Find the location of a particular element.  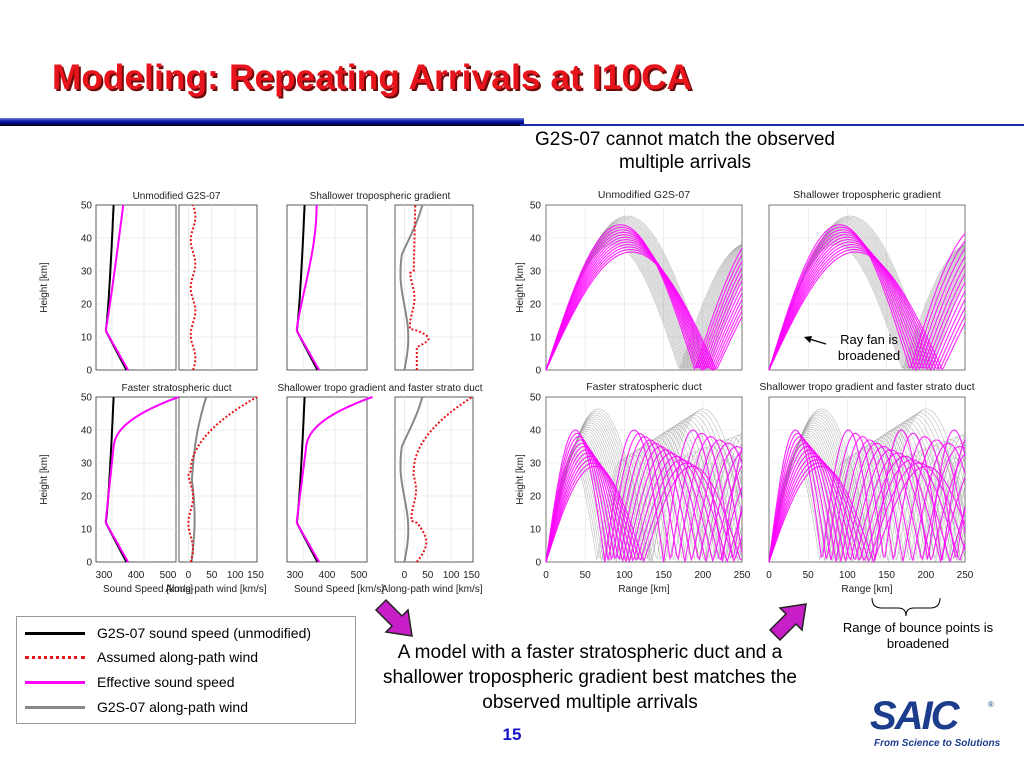

arrow-down-right-icon is located at coordinates (393, 617).